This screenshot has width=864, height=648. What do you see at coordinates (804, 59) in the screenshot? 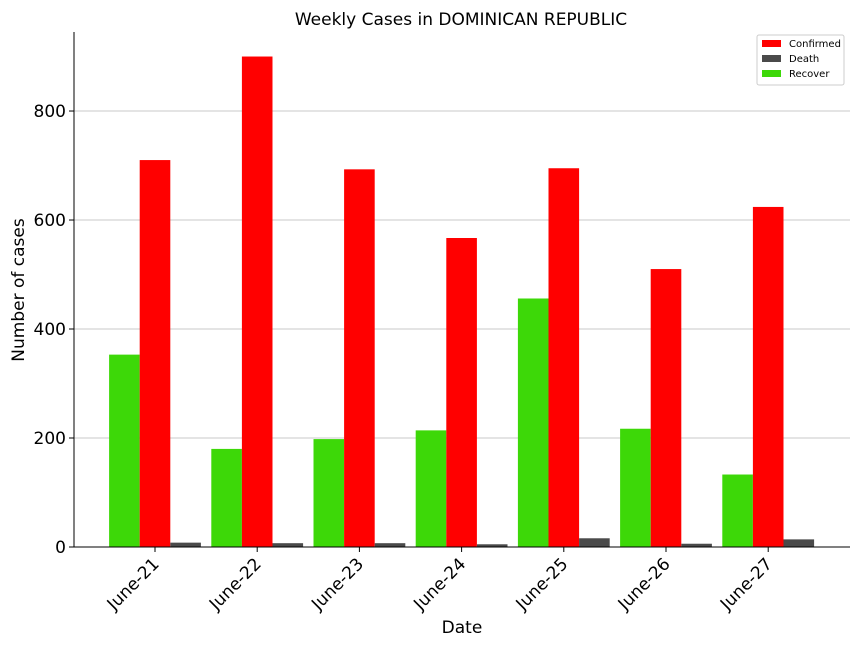
I see `legend-label-death: Death` at bounding box center [804, 59].